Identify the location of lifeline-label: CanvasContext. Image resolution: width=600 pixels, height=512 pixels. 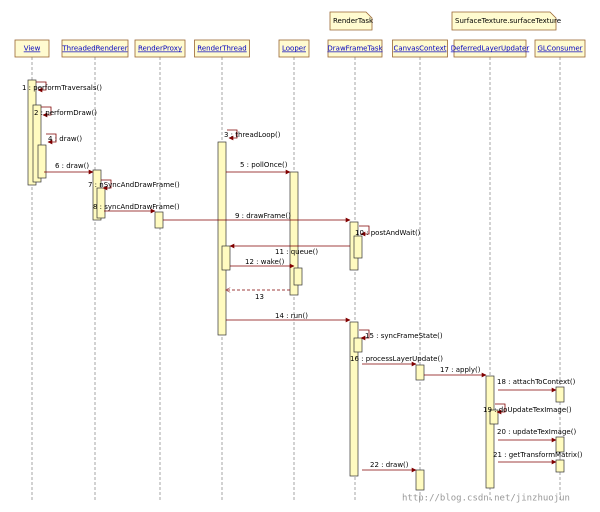
(419, 49).